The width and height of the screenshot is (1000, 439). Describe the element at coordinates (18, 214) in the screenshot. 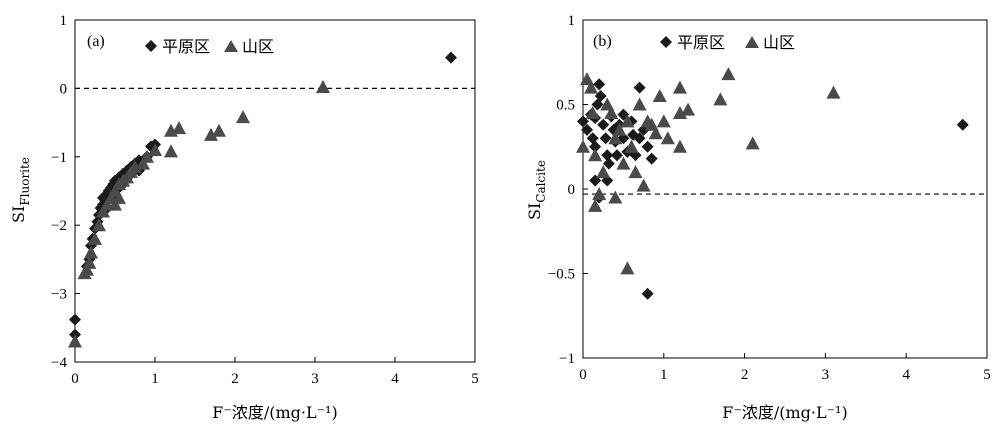

I see `y-axis-label-a-main: SI` at that location.